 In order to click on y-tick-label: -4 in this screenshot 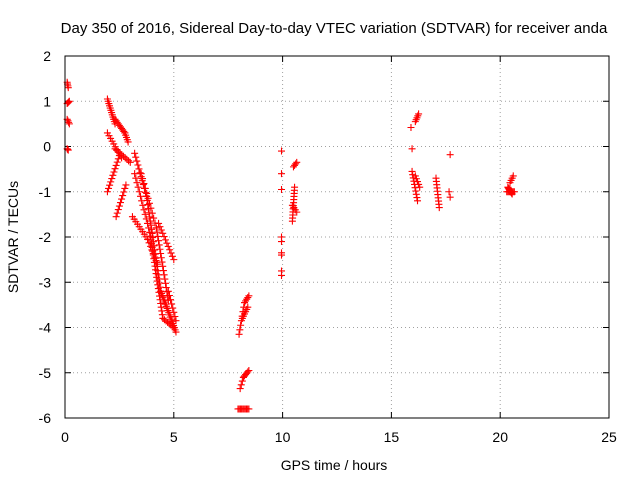, I will do `click(45, 328)`.